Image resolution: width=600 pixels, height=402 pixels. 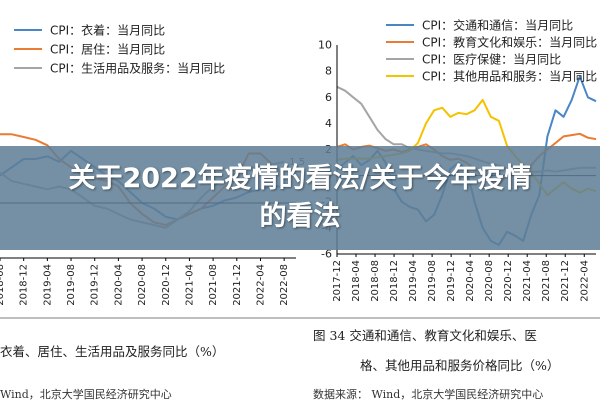 I want to click on x-tick-label-0: 2018-08, so click(x=3, y=285).